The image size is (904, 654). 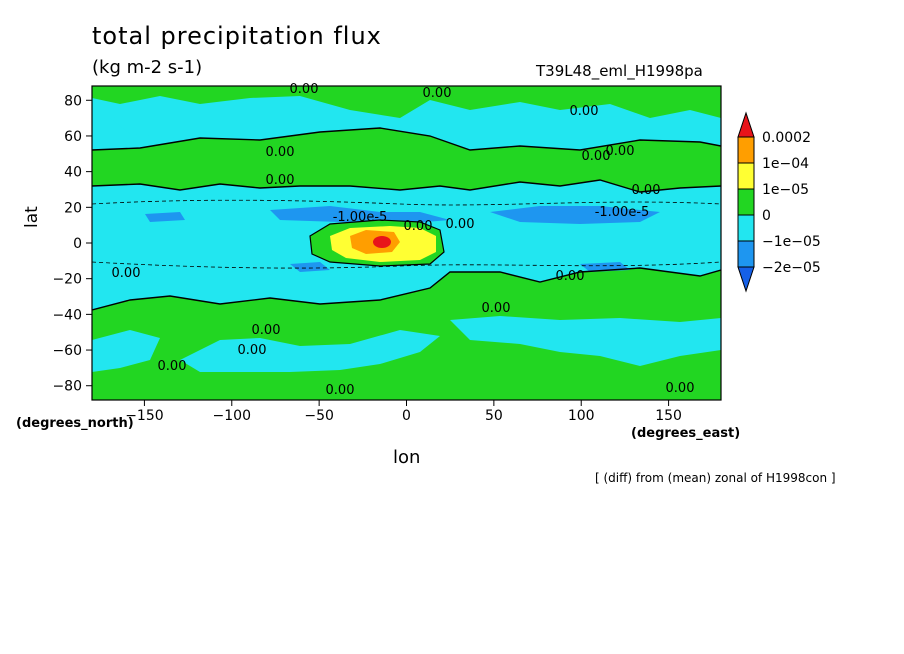 What do you see at coordinates (406, 160) in the screenshot?
I see `region-midlat-positive` at bounding box center [406, 160].